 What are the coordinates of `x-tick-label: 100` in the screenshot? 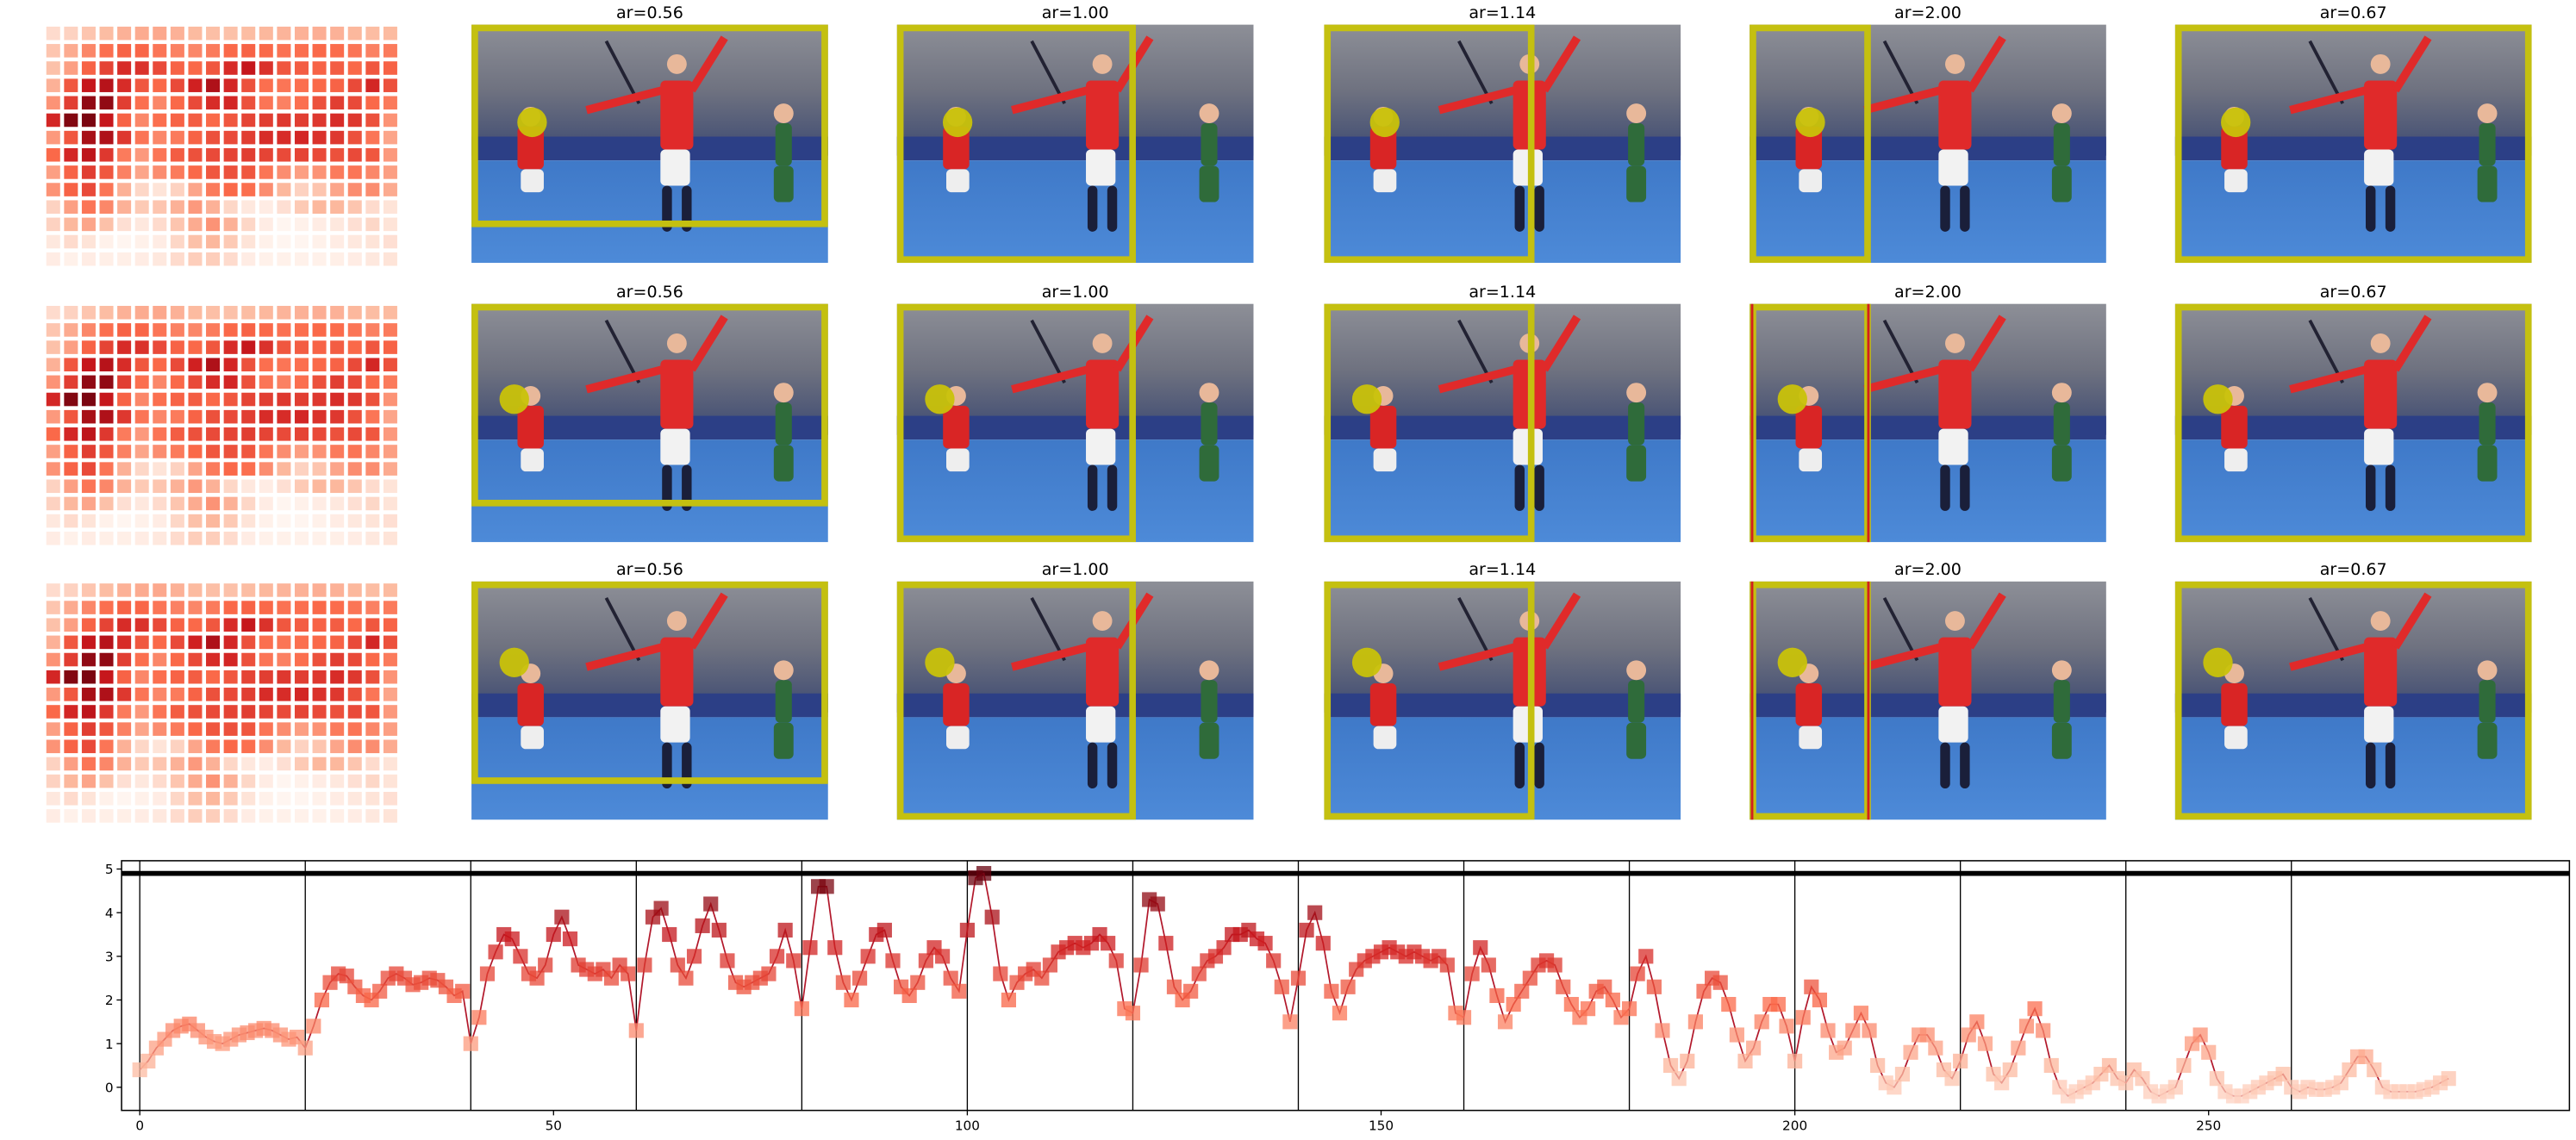 It's located at (967, 1126).